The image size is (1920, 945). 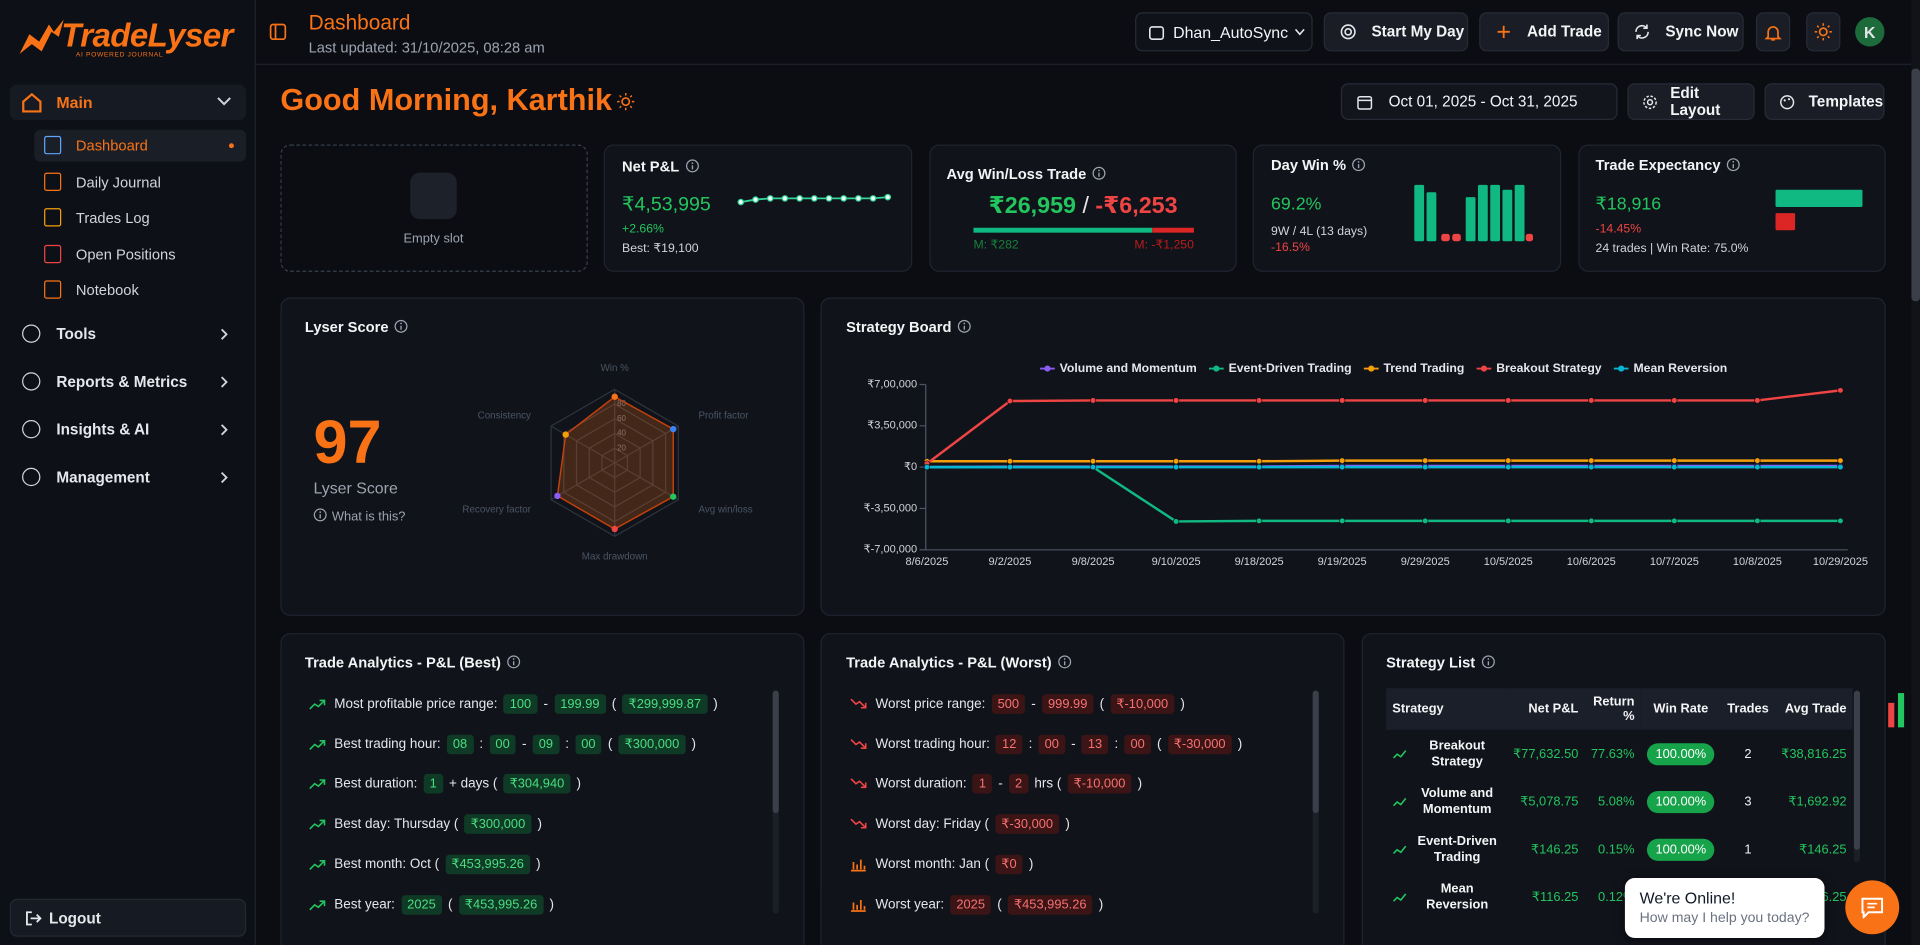 I want to click on table-cell: Breakout Strategy, so click(x=1446, y=754).